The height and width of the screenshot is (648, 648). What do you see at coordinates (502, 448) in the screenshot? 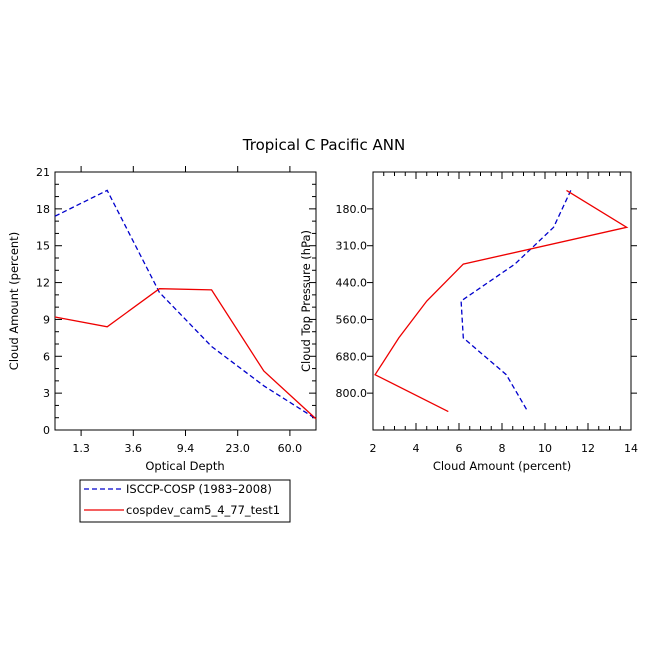
I see `right-x-tick-label: 8` at bounding box center [502, 448].